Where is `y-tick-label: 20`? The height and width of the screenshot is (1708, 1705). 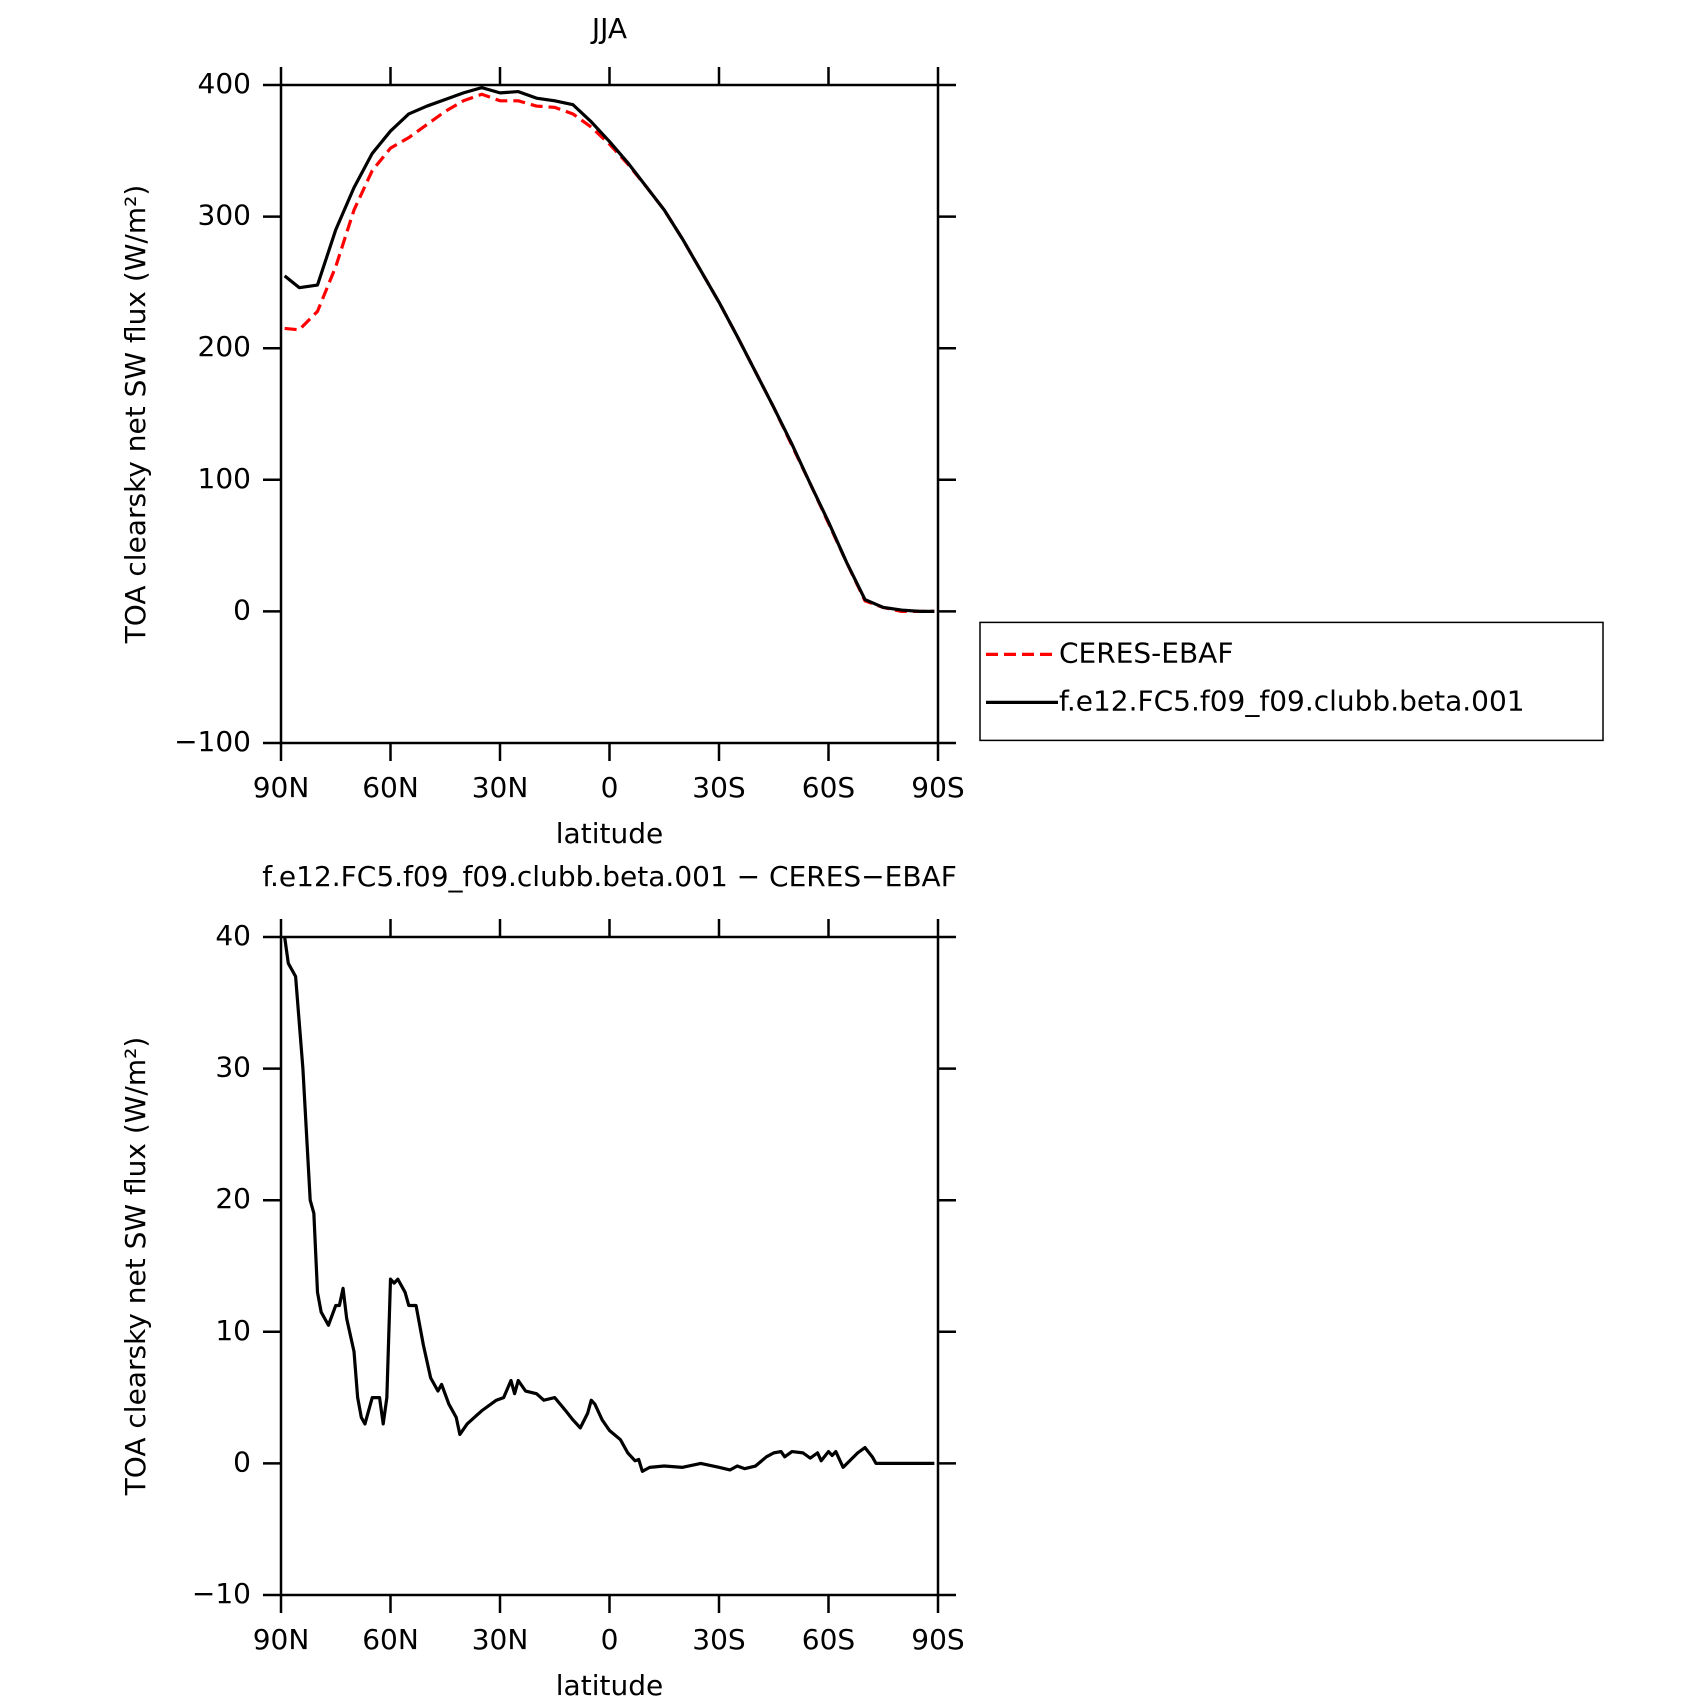 y-tick-label: 20 is located at coordinates (233, 1198).